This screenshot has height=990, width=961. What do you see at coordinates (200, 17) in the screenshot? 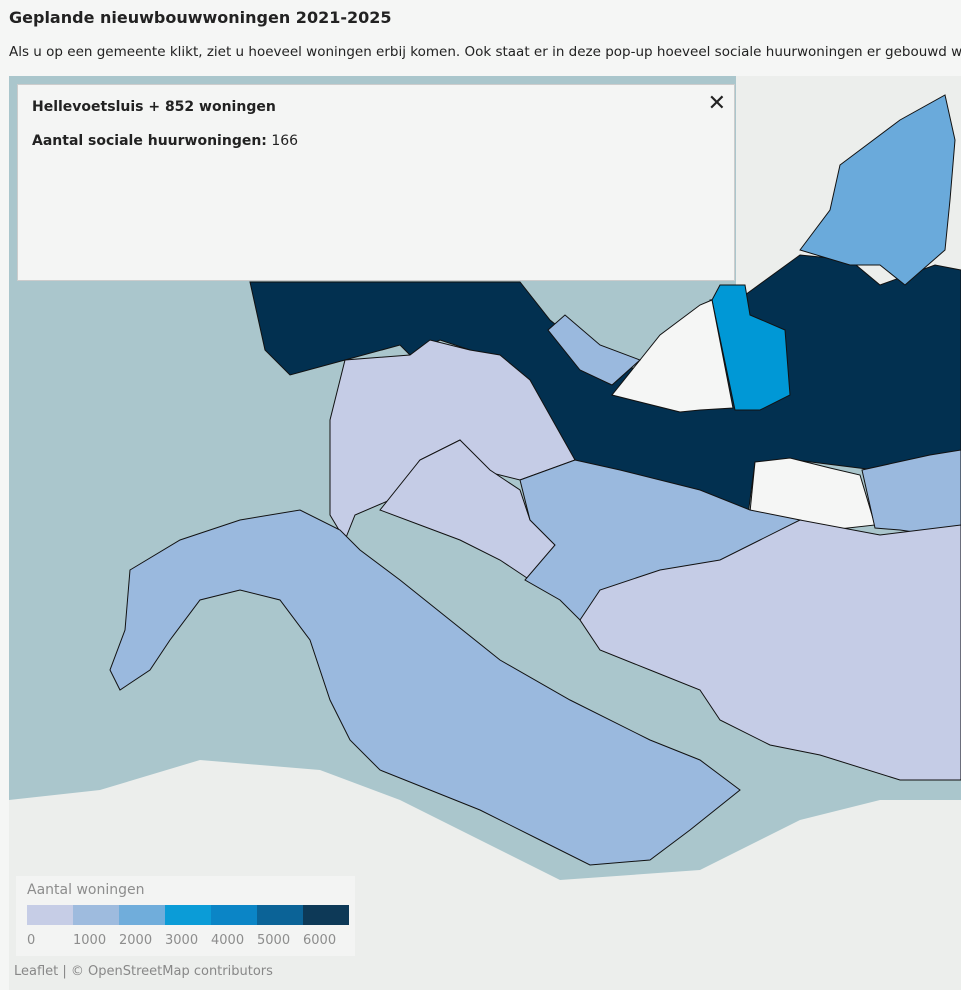
I see `title: Geplande nieuwbouwwoningen 2021-2025` at bounding box center [200, 17].